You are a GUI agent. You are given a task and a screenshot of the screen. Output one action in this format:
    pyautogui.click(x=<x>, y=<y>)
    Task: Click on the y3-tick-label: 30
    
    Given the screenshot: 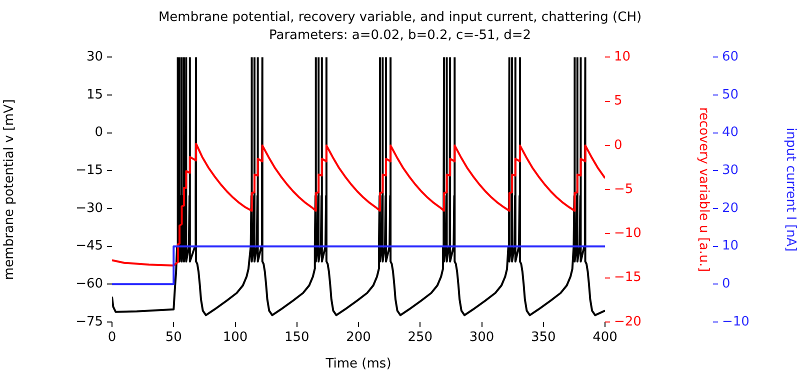 What is the action you would take?
    pyautogui.click(x=730, y=170)
    